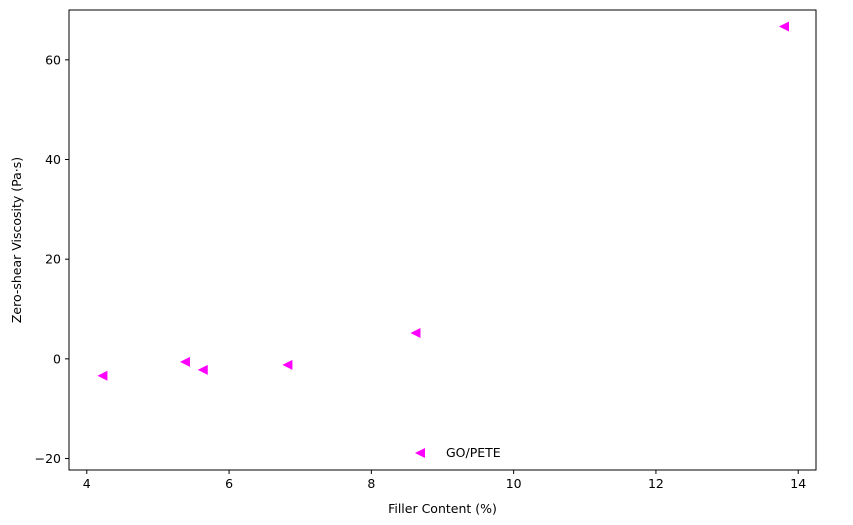 This screenshot has height=525, width=853. I want to click on y-tick-label: 0, so click(57, 358).